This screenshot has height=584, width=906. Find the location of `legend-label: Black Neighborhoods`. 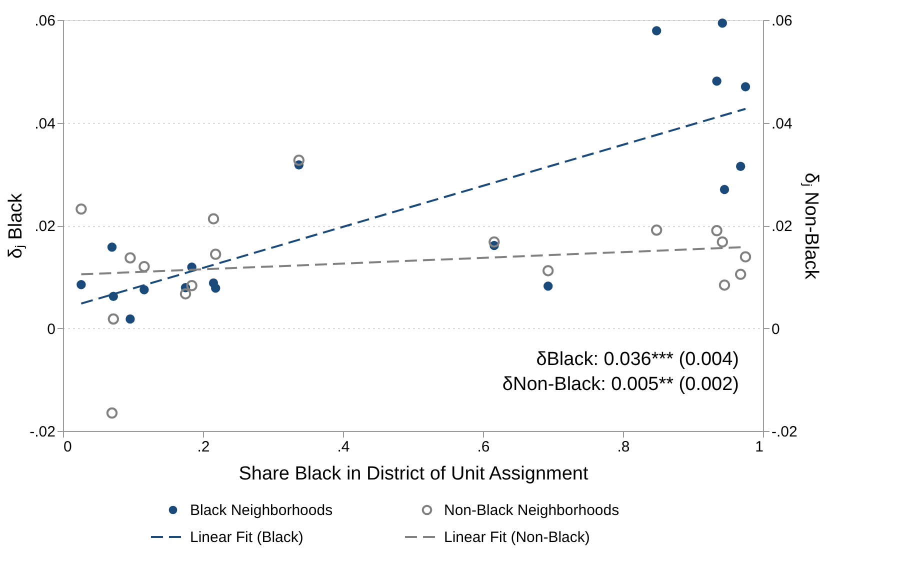

legend-label: Black Neighborhoods is located at coordinates (261, 510).